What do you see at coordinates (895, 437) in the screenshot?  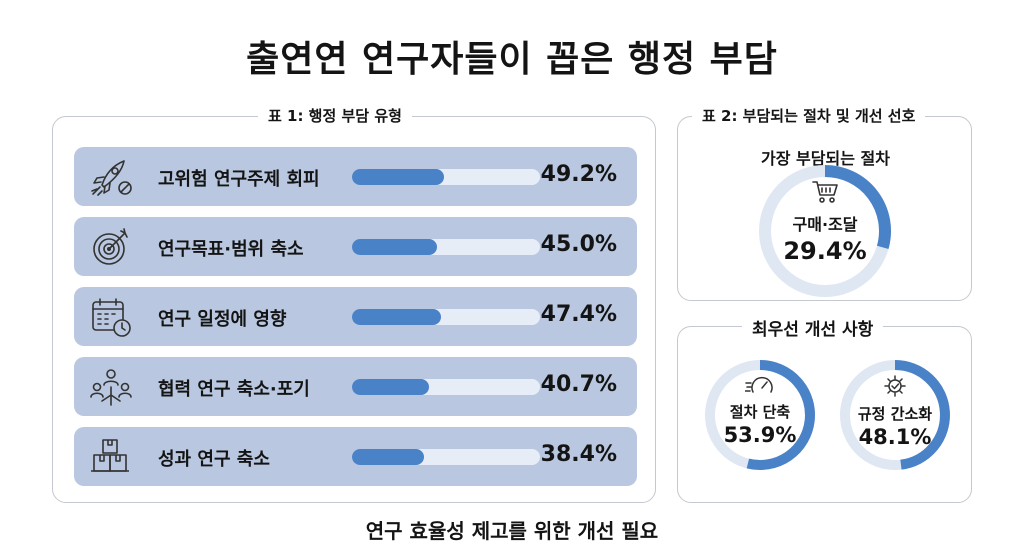 I see `donut-value-label: 48.1%` at bounding box center [895, 437].